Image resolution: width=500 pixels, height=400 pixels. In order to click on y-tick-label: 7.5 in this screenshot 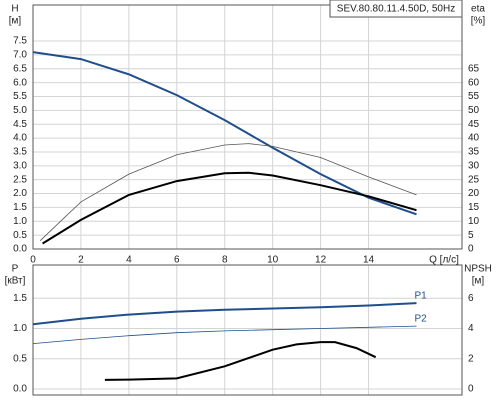, I will do `click(20, 41)`.